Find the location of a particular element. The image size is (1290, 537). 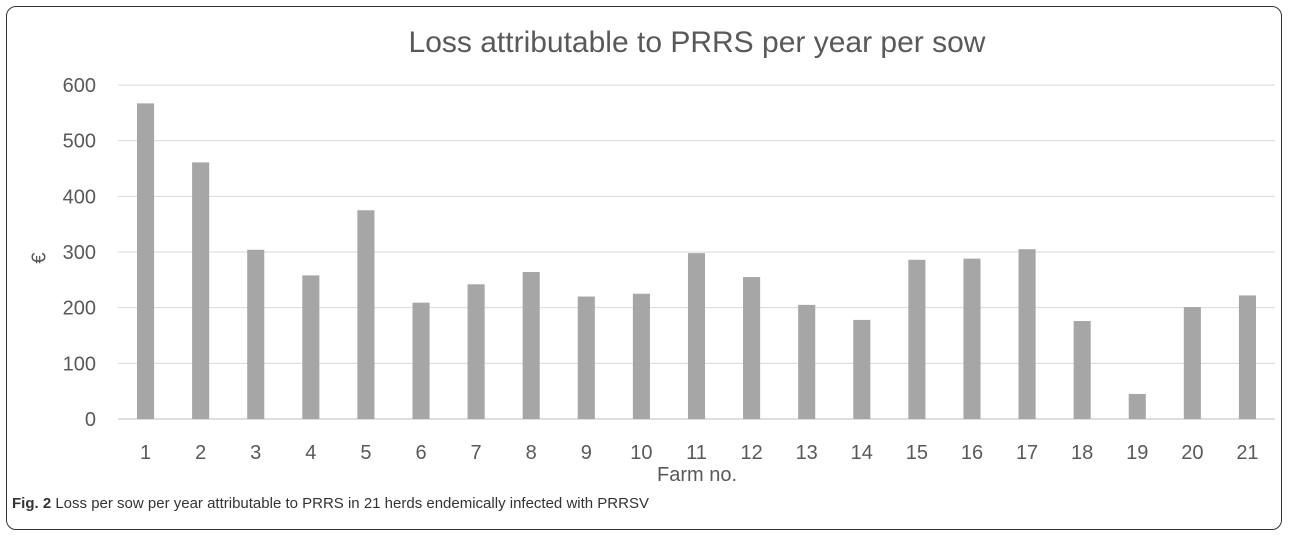

y-tick-label: 100 is located at coordinates (79, 364).